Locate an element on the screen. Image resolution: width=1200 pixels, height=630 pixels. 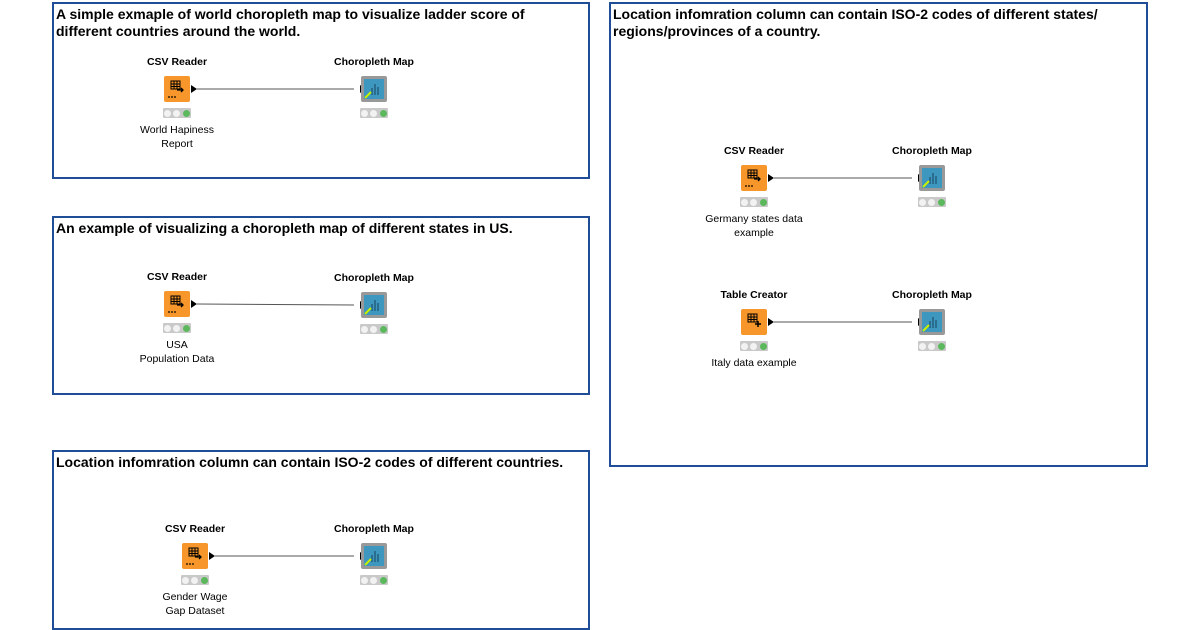
node-title: Table Creator is located at coordinates (754, 295).